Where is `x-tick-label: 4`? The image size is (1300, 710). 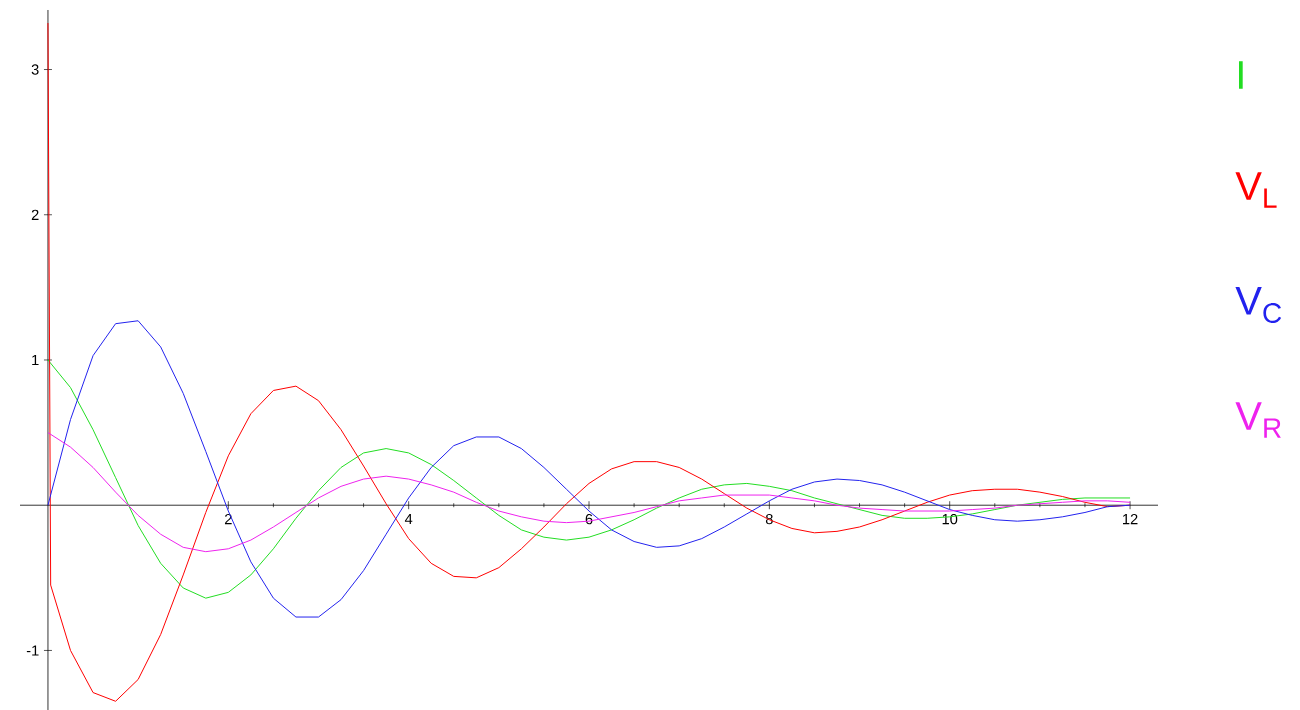
x-tick-label: 4 is located at coordinates (408, 519).